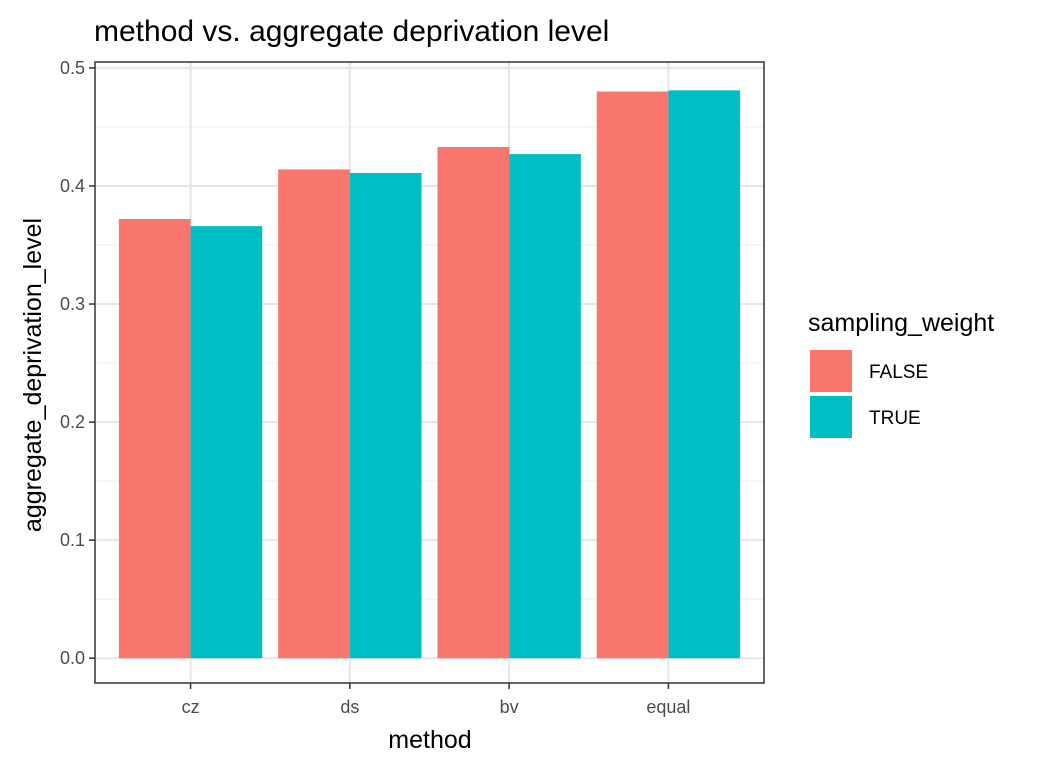 The height and width of the screenshot is (768, 1056). I want to click on y-axis: 0.0 0.1 0.2 0.3 0.4 0.5, so click(77, 363).